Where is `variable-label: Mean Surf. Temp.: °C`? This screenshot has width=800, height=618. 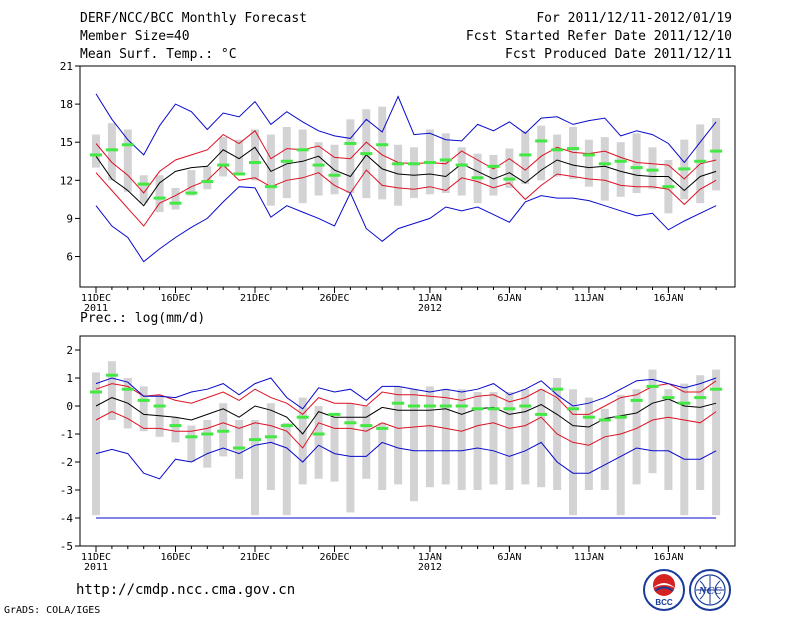
variable-label: Mean Surf. Temp.: °C is located at coordinates (158, 54).